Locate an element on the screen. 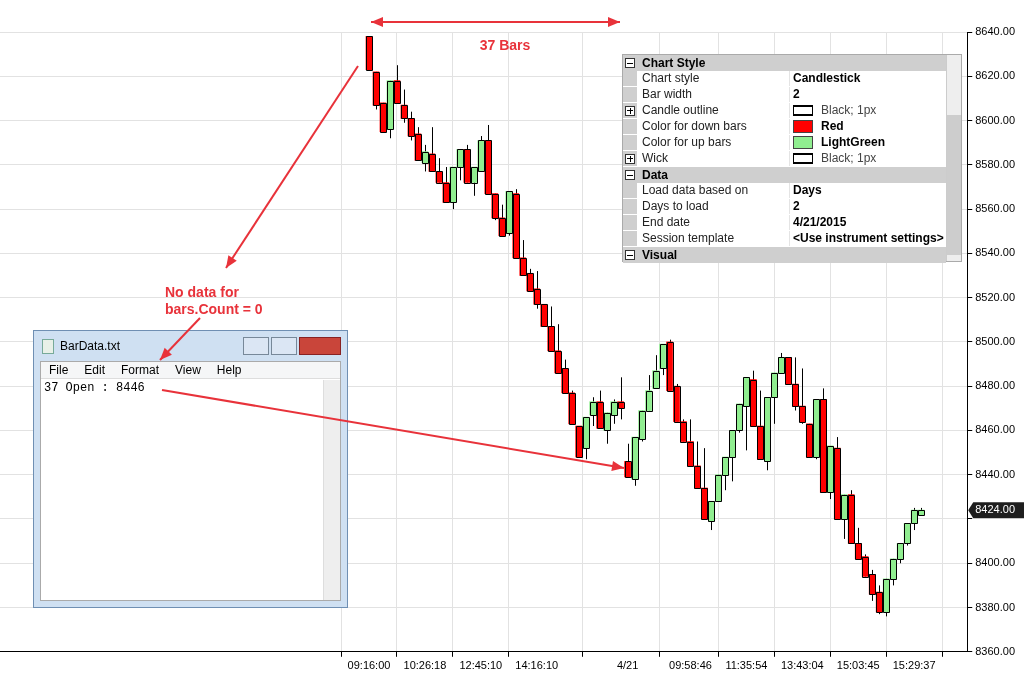 The width and height of the screenshot is (1024, 678). y-tick-label: 8620.00 is located at coordinates (995, 75).